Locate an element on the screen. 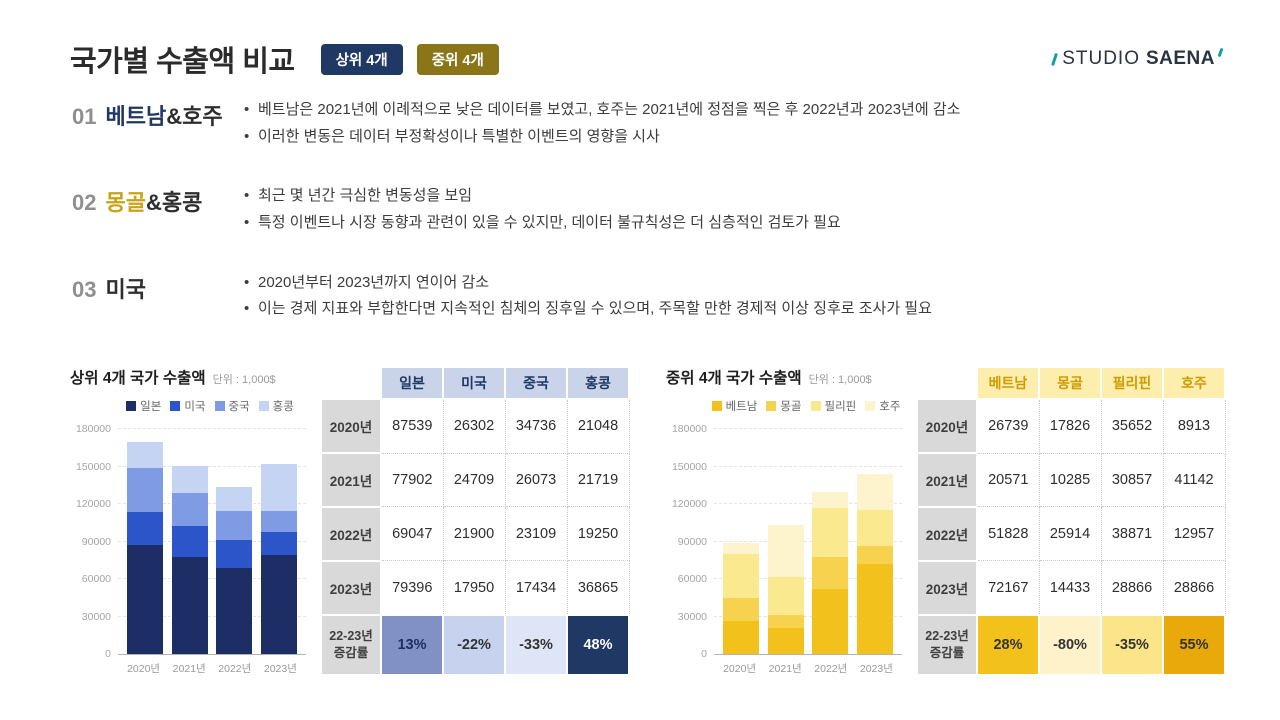 The height and width of the screenshot is (720, 1280). table-column-header: 중국 is located at coordinates (536, 383).